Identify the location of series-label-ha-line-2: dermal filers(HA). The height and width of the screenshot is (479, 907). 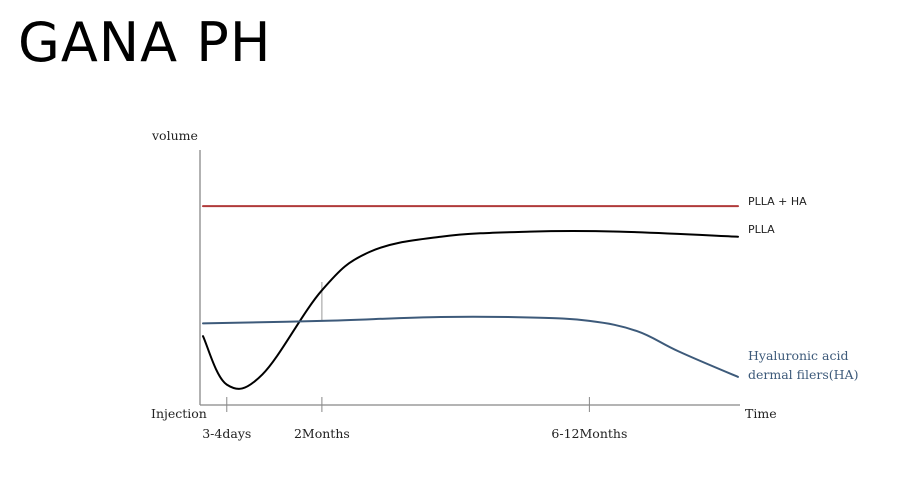
(803, 374).